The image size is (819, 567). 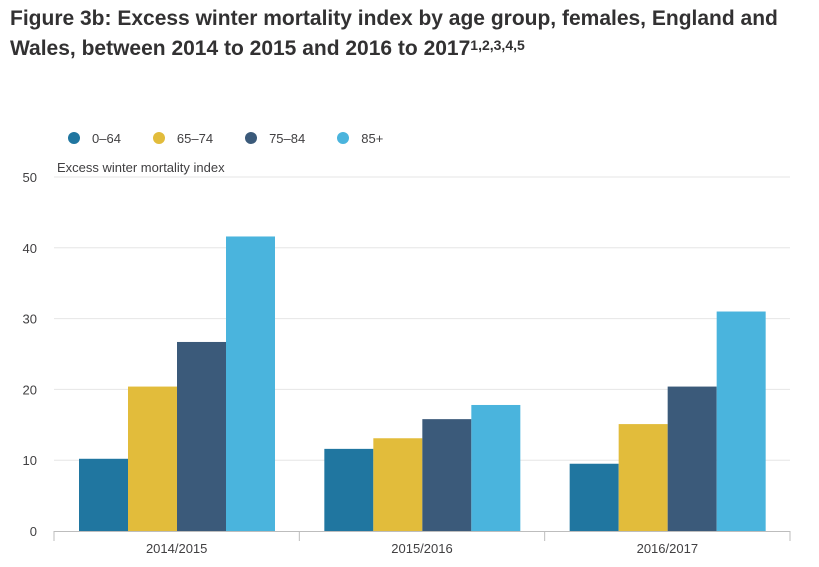 I want to click on chart-title-footnotes: 1,2,3,4,5, so click(x=497, y=45).